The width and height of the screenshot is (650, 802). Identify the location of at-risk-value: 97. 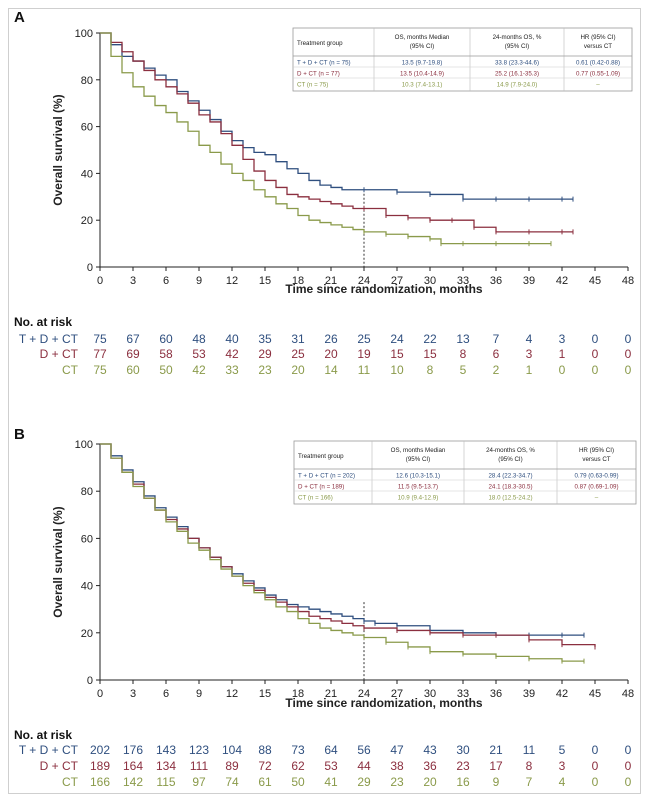
(199, 782).